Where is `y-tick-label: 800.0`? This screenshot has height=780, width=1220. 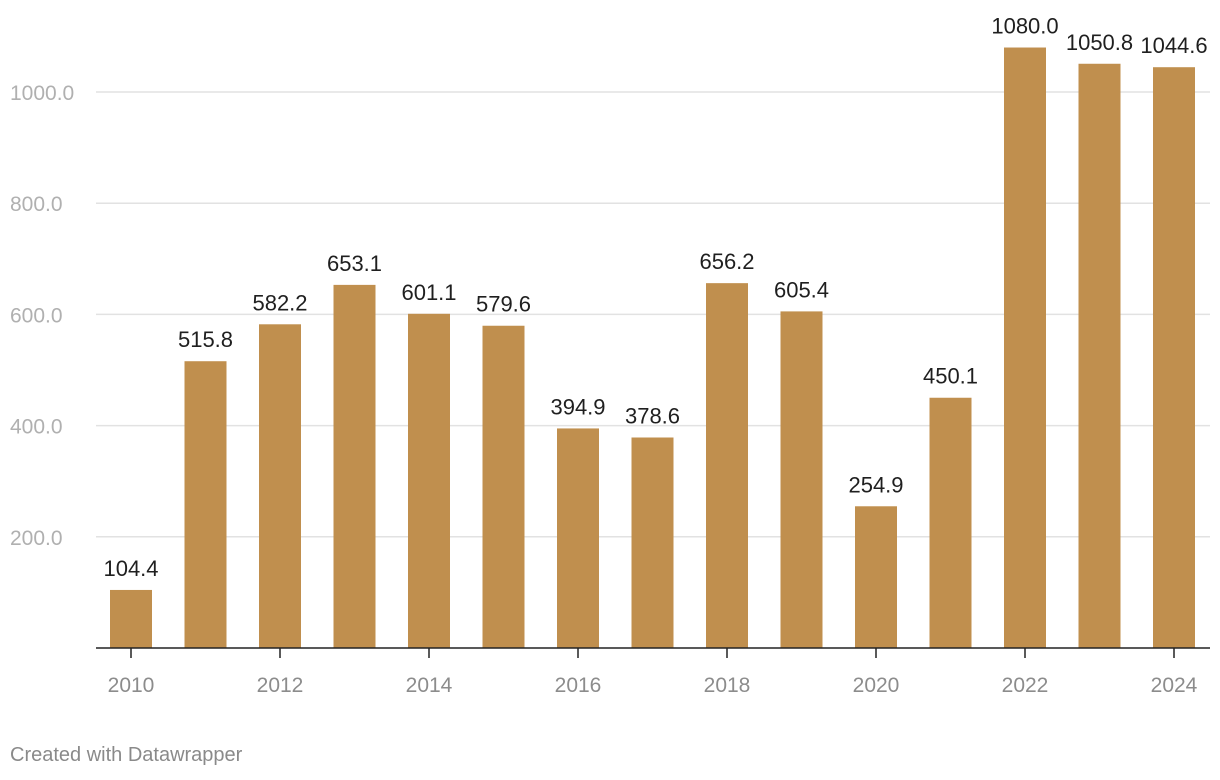 y-tick-label: 800.0 is located at coordinates (36, 204).